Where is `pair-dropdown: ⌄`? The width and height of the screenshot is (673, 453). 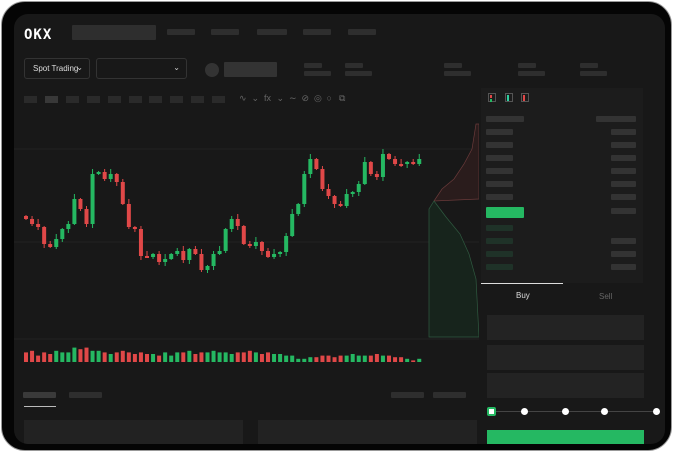 pair-dropdown: ⌄ is located at coordinates (141, 68).